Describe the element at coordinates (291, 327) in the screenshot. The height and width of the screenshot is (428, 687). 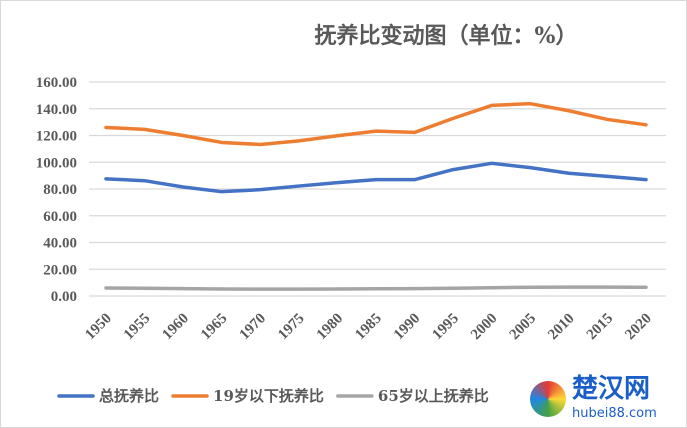
I see `x-tick-label: 1975` at that location.